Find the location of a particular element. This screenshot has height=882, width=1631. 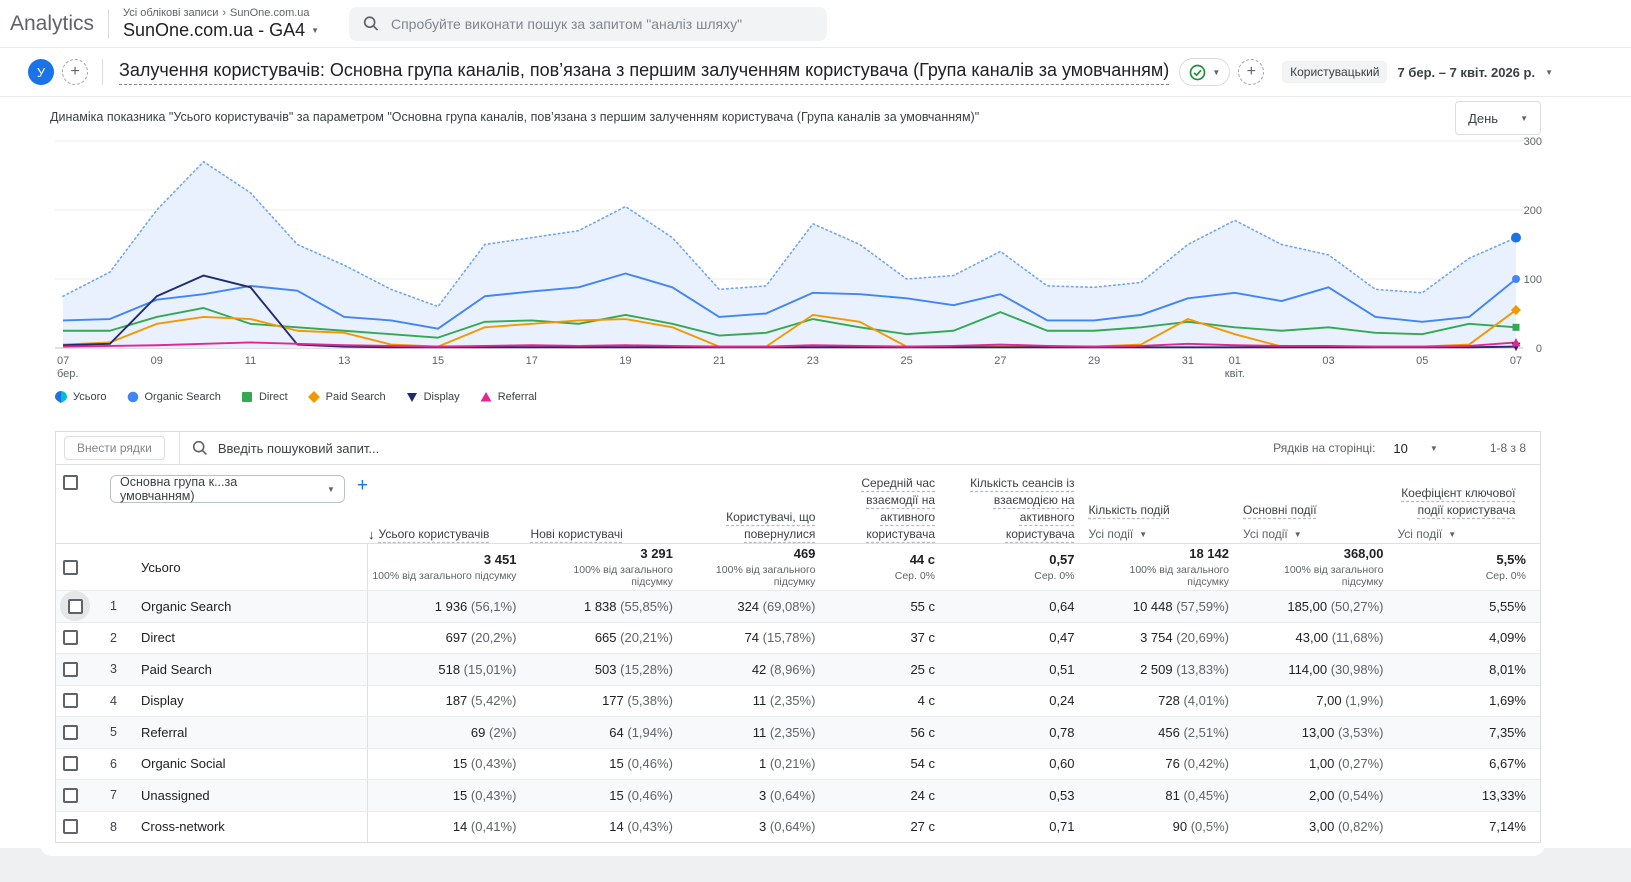

insert-rows-button: Внести рядки is located at coordinates (114, 448).